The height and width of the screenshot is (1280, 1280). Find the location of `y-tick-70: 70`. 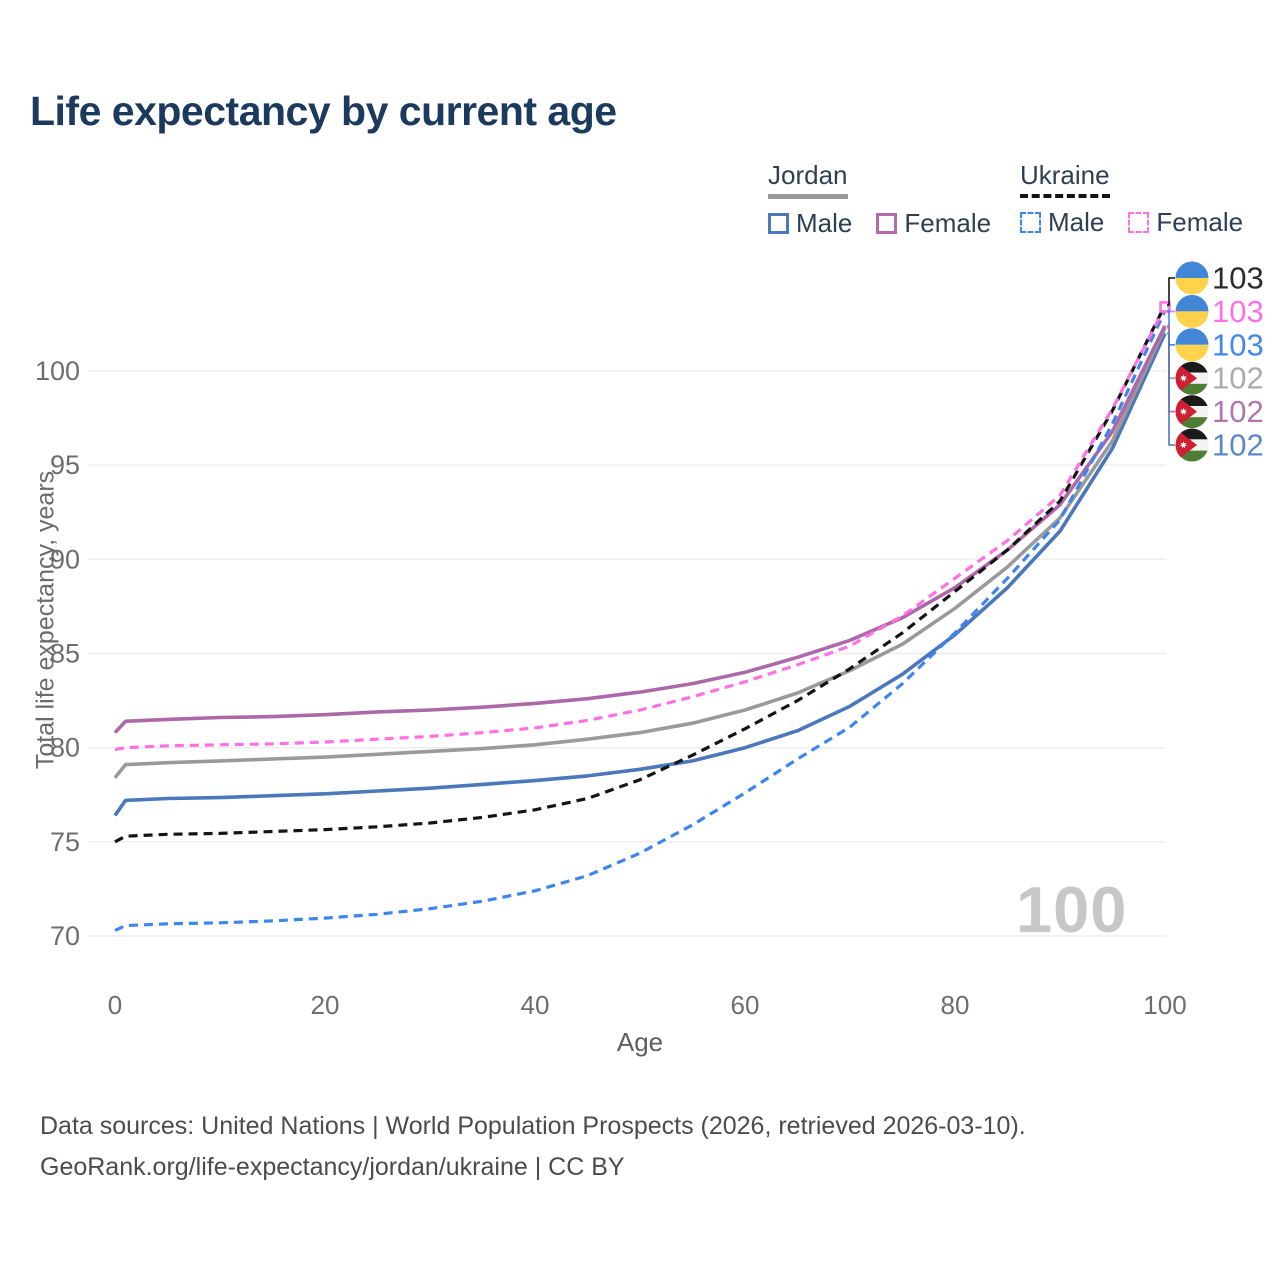

y-tick-70: 70 is located at coordinates (65, 936).